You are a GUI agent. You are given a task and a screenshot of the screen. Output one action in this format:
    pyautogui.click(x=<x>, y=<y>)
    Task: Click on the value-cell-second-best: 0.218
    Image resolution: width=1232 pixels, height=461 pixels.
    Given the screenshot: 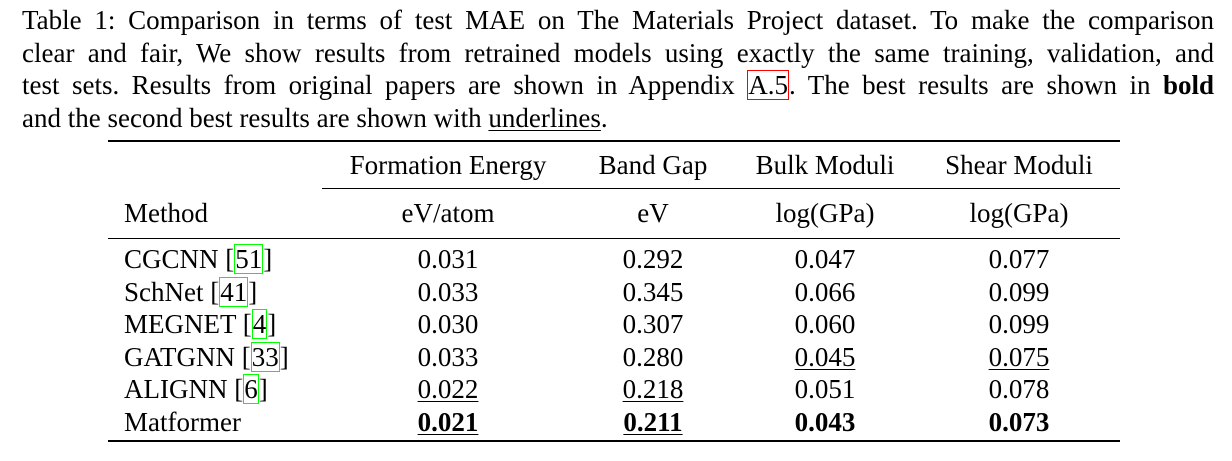 What is the action you would take?
    pyautogui.click(x=653, y=389)
    